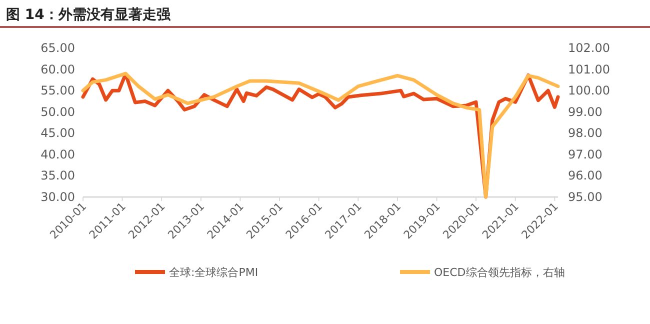 This screenshot has width=650, height=324. I want to click on y-tick-label: 65.00, so click(57, 48).